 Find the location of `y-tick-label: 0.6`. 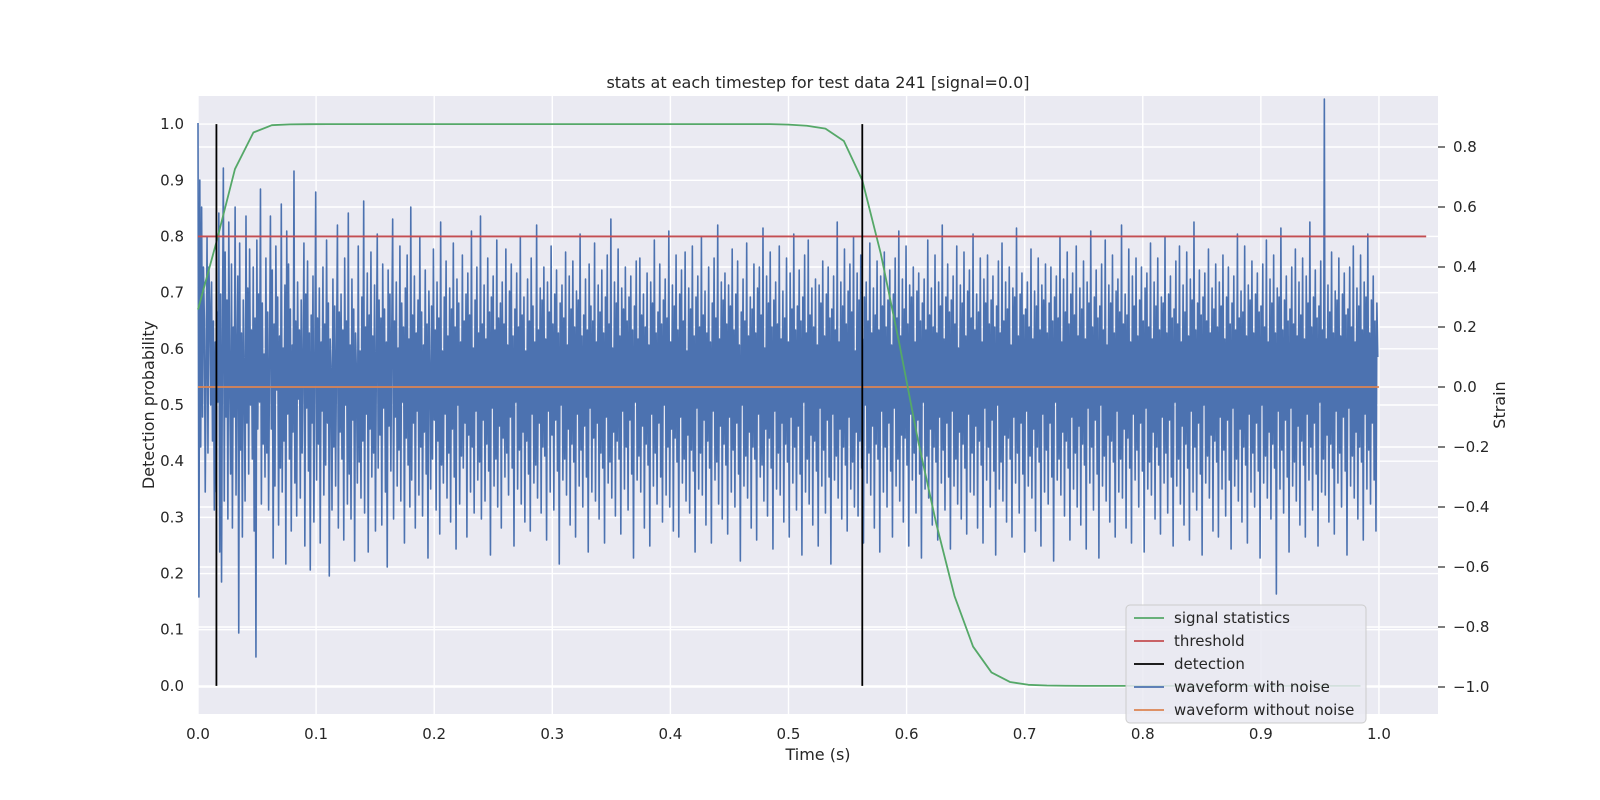

y-tick-label: 0.6 is located at coordinates (172, 349).